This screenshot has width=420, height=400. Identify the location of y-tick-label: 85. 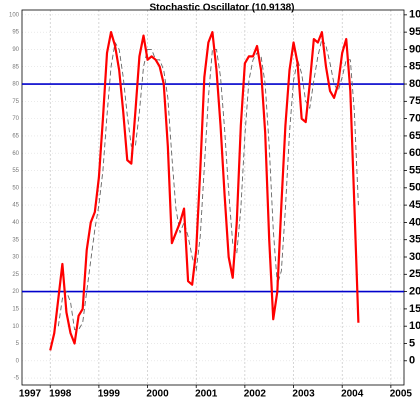
(15, 67).